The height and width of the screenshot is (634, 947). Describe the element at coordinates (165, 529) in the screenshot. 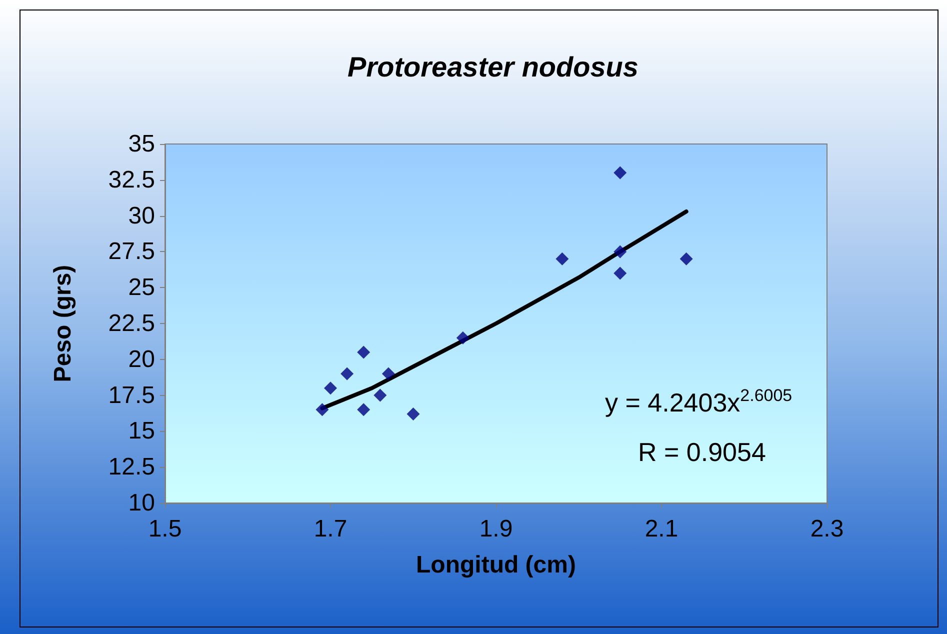

I see `x-tick-label: 1.5` at that location.